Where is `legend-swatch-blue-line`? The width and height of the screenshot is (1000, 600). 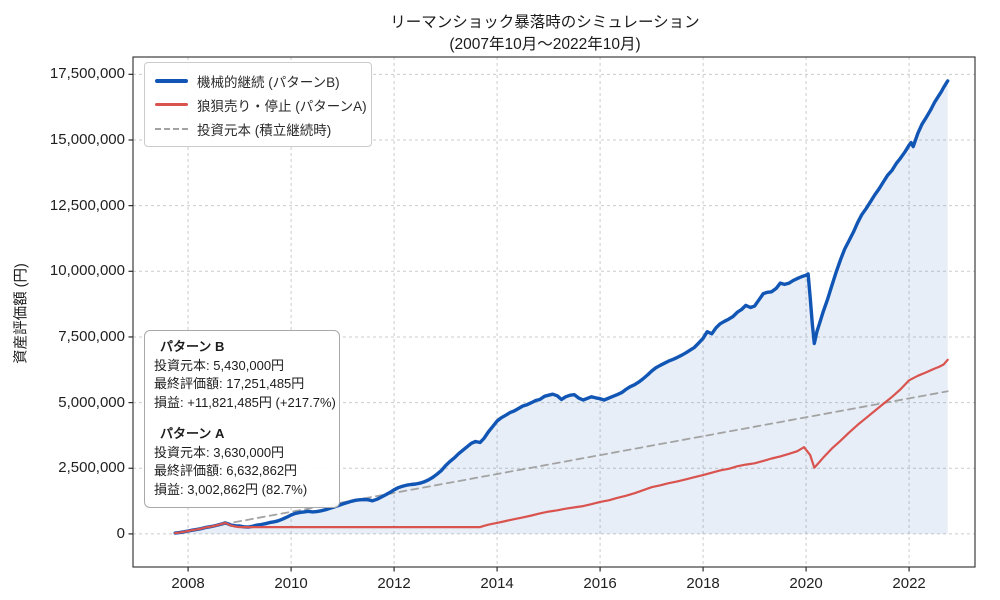 legend-swatch-blue-line is located at coordinates (171, 80).